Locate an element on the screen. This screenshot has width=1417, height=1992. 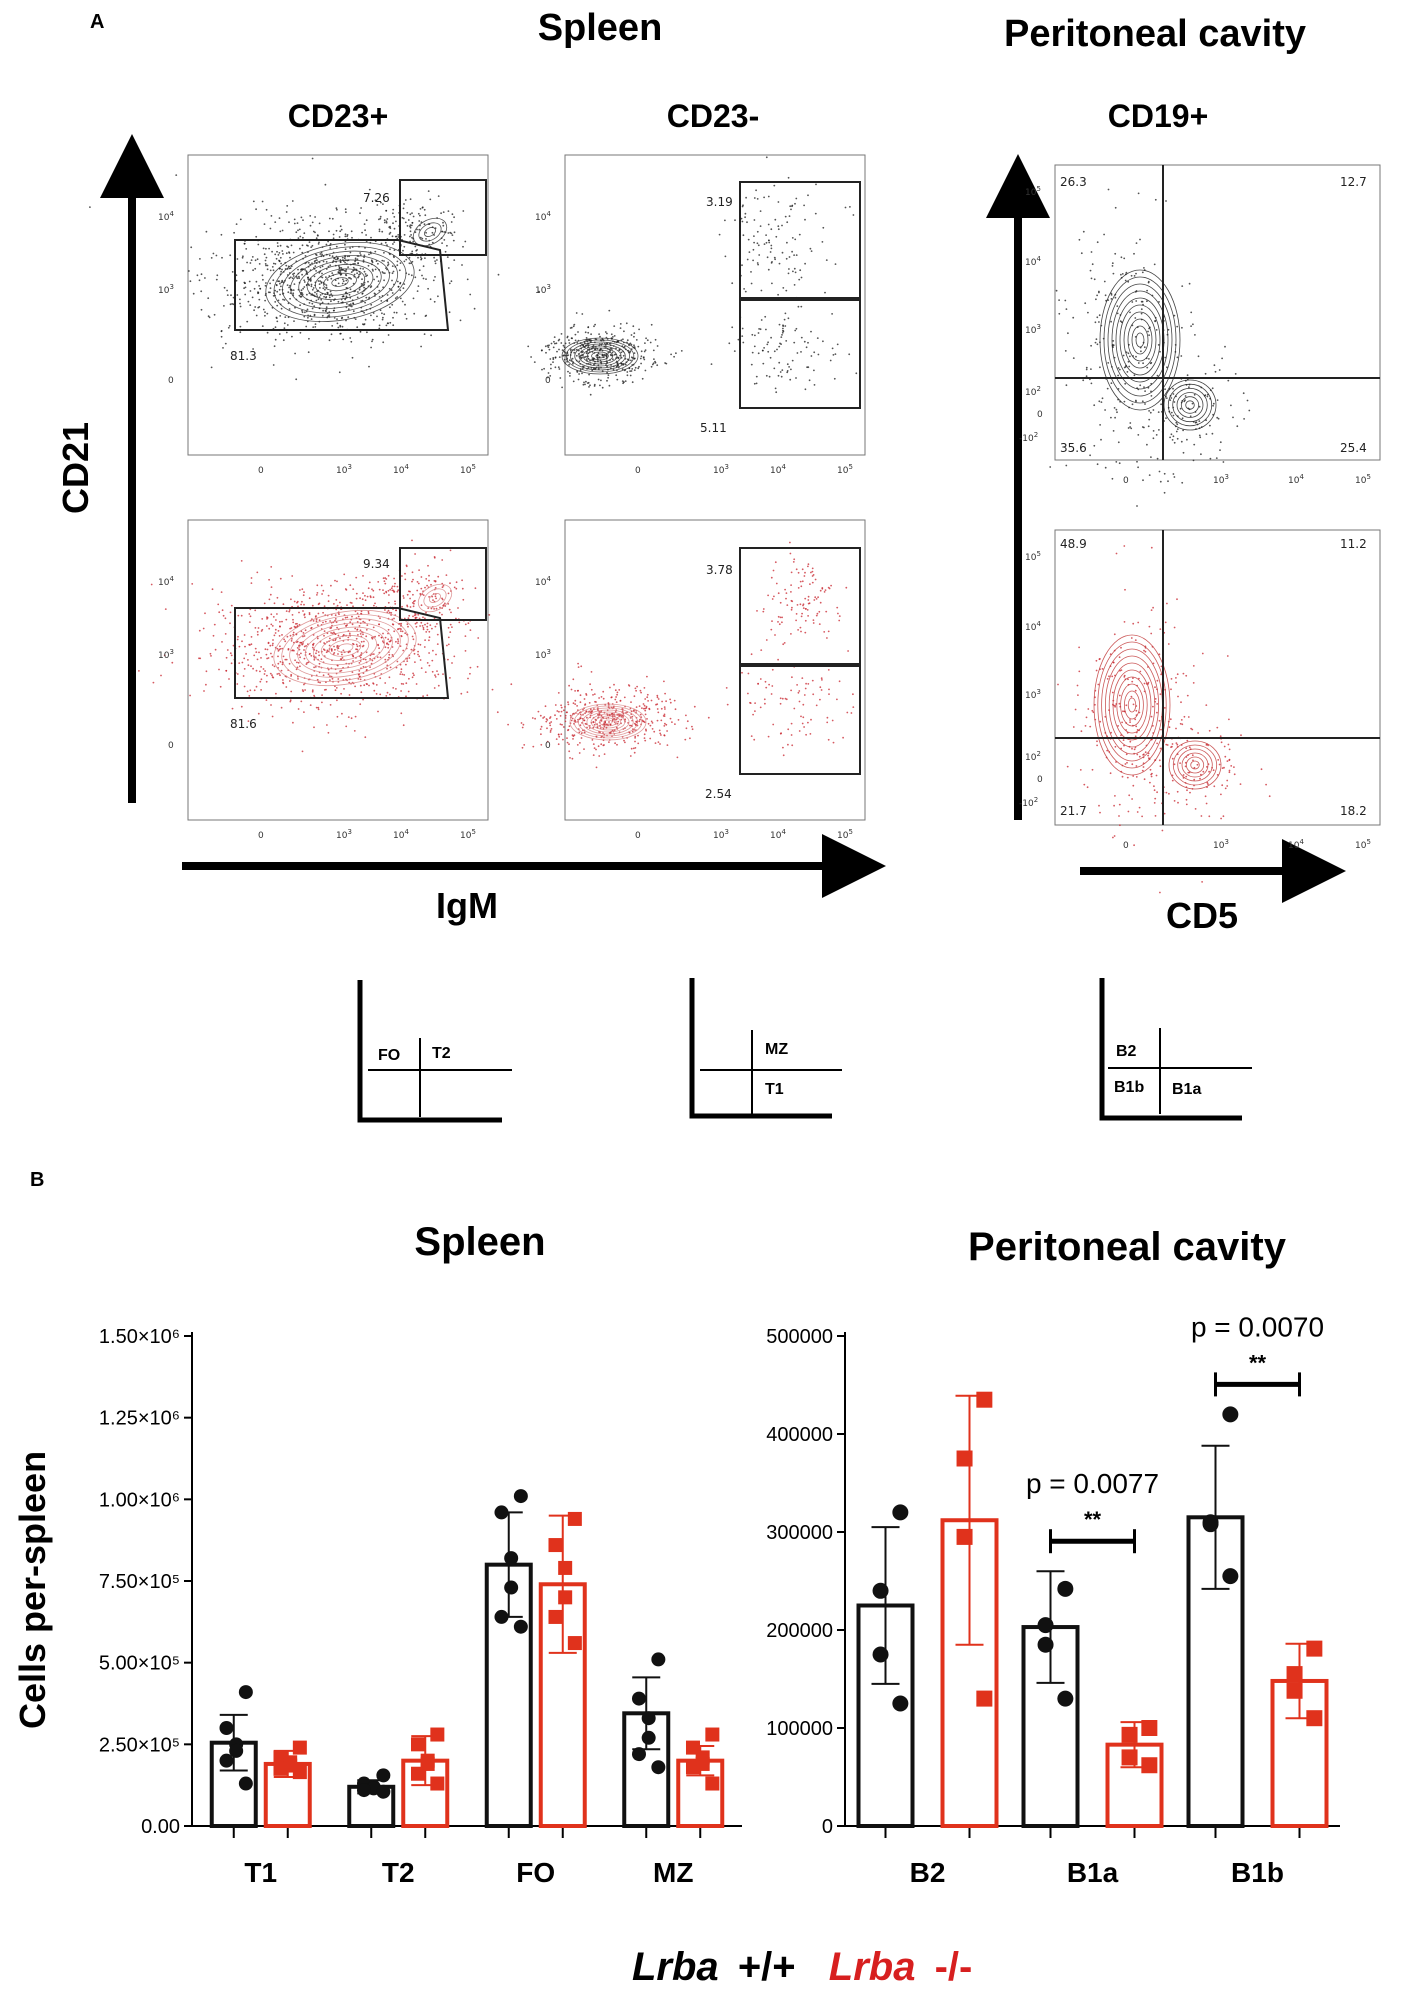
cd19-ytick-5-0: 10⁵ is located at coordinates (1033, 191).